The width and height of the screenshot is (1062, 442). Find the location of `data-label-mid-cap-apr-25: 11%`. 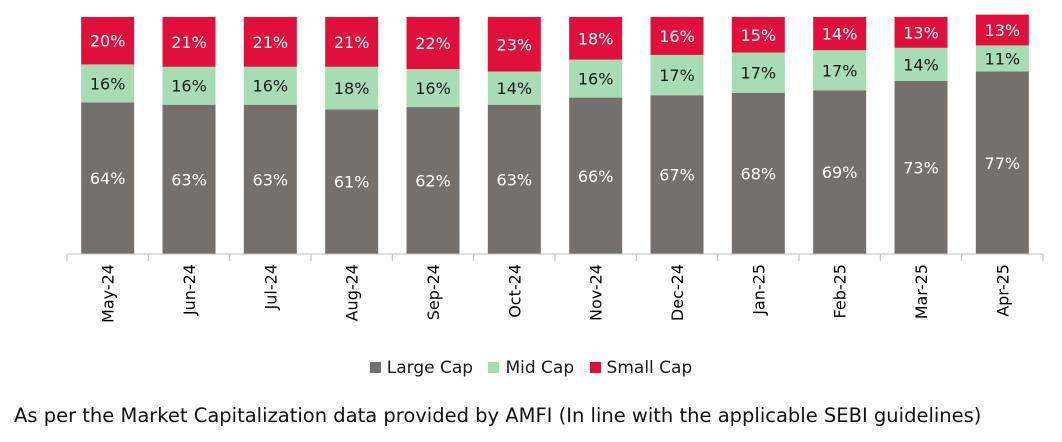

data-label-mid-cap-apr-25: 11% is located at coordinates (1003, 58).